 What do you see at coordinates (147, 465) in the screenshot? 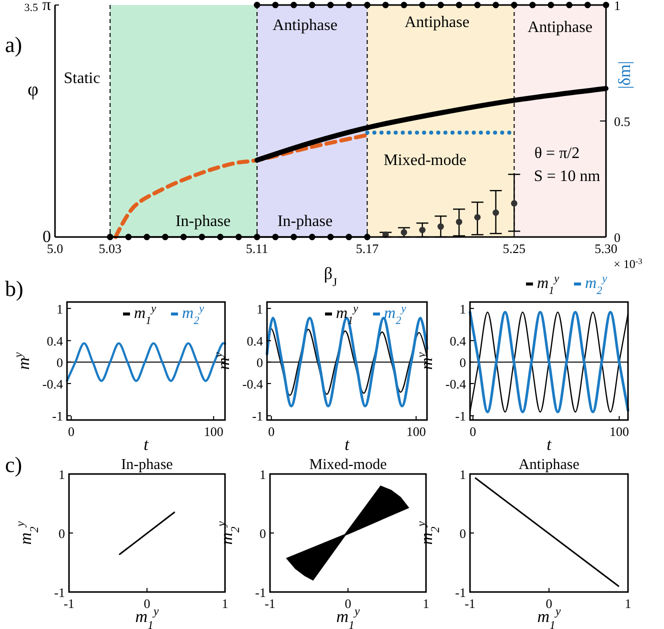
I see `chart-title: In-phase` at bounding box center [147, 465].